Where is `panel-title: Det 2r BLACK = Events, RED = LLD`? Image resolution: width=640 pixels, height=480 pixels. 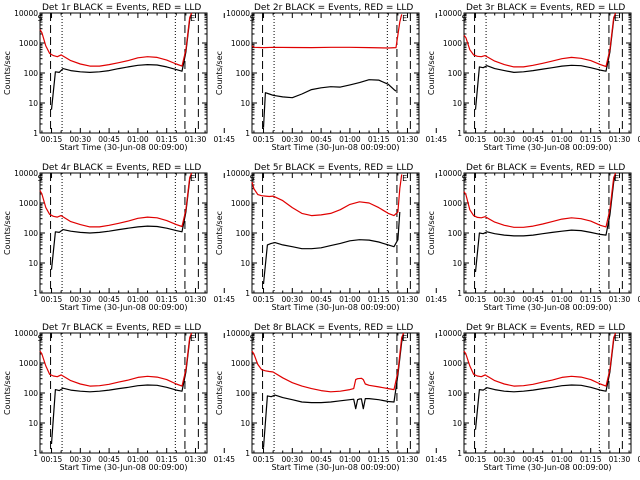
panel-title: Det 2r BLACK = Events, RED = LLD is located at coordinates (333, 8).